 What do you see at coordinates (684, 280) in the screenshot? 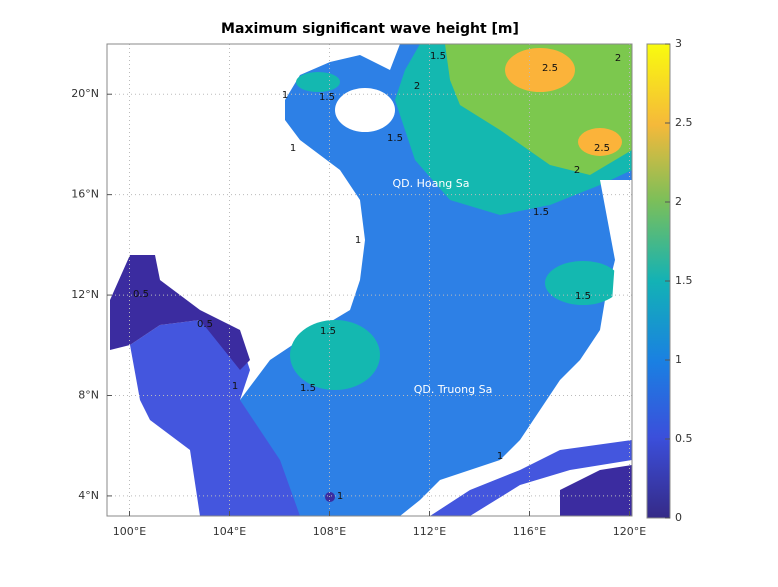
I see `colorbar-tick-label: 1.5` at bounding box center [684, 280].